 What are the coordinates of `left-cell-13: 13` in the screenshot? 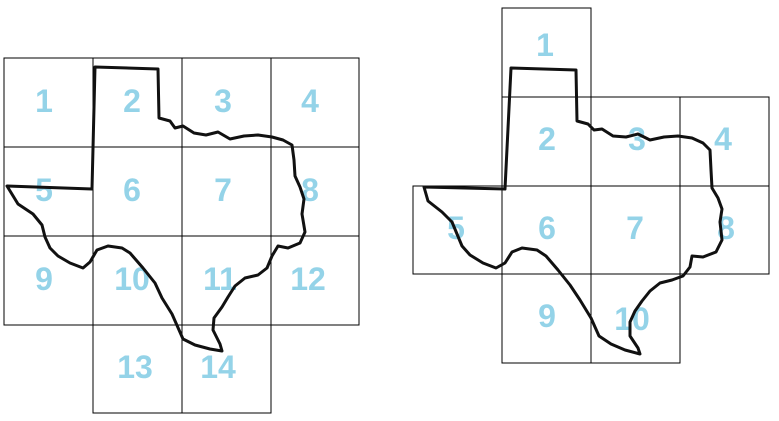 It's located at (137, 369).